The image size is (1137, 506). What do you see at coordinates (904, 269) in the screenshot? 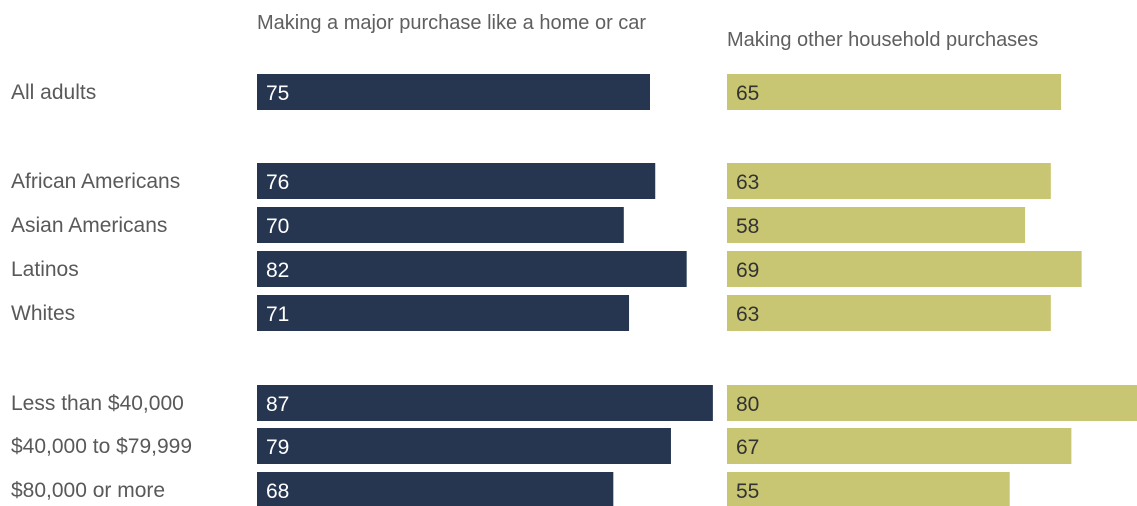
I see `bar-other-latinos` at bounding box center [904, 269].